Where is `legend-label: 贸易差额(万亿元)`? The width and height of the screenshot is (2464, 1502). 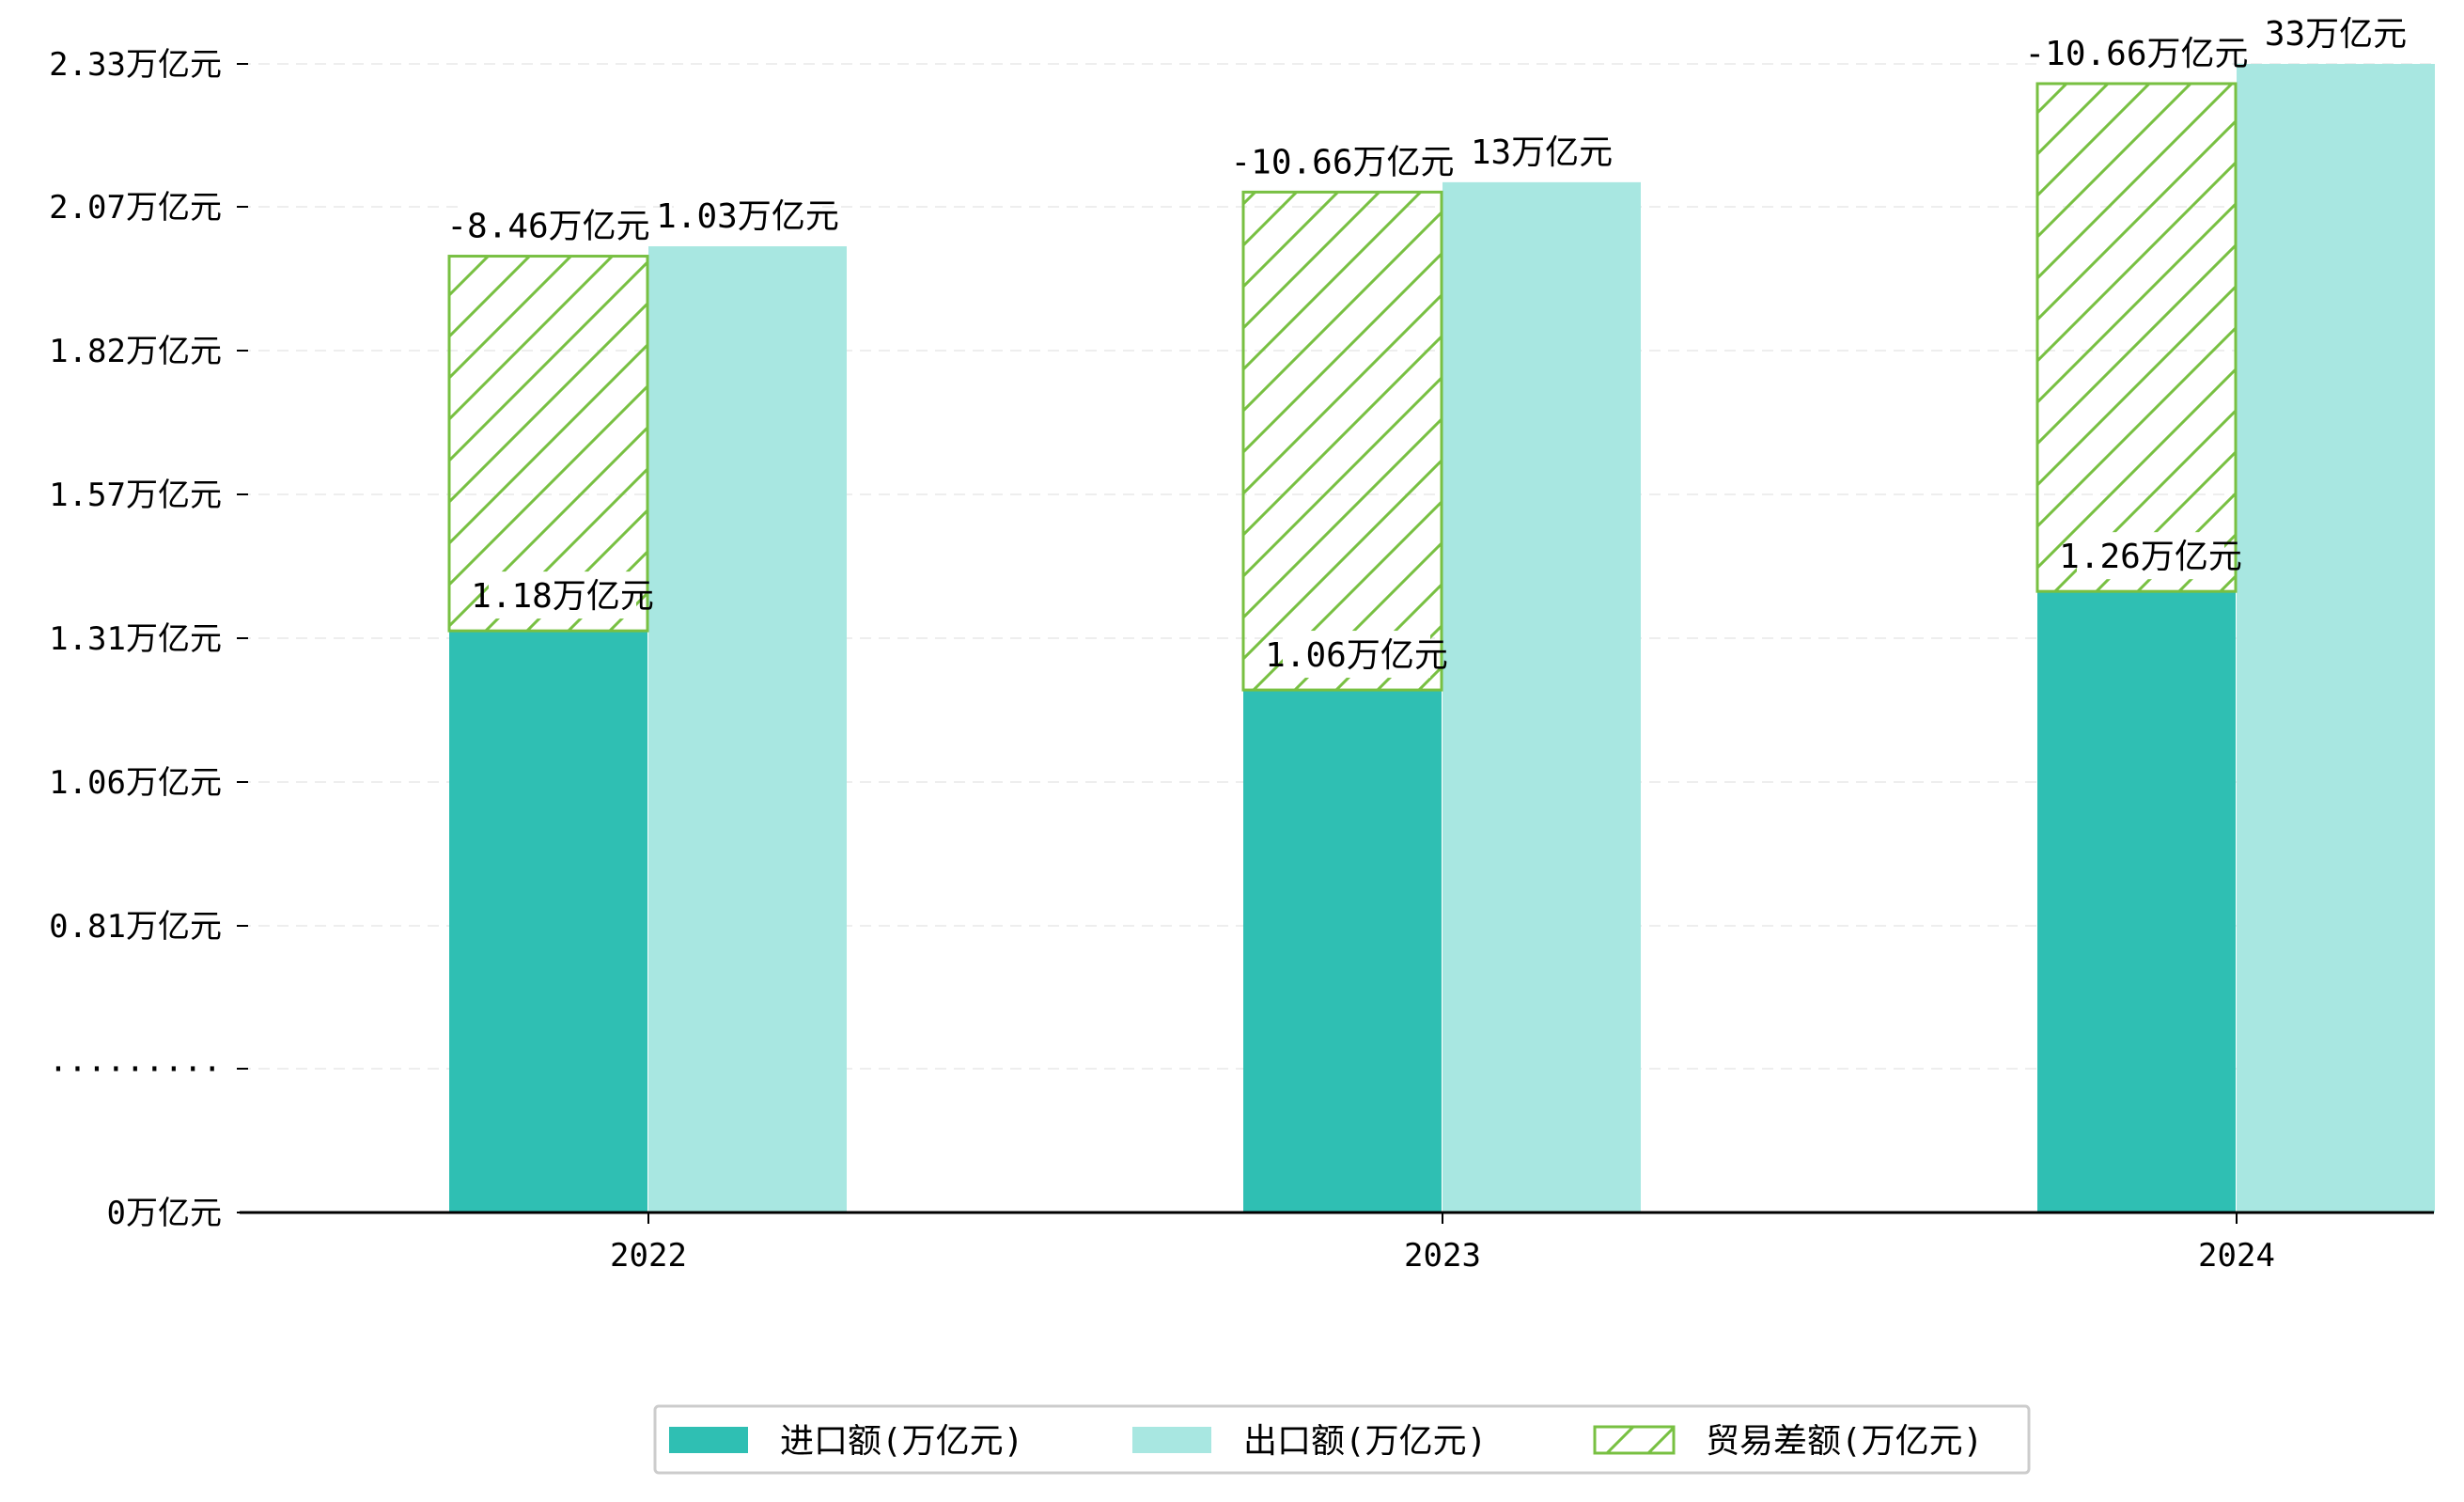
legend-label: 贸易差额(万亿元) is located at coordinates (1844, 1441).